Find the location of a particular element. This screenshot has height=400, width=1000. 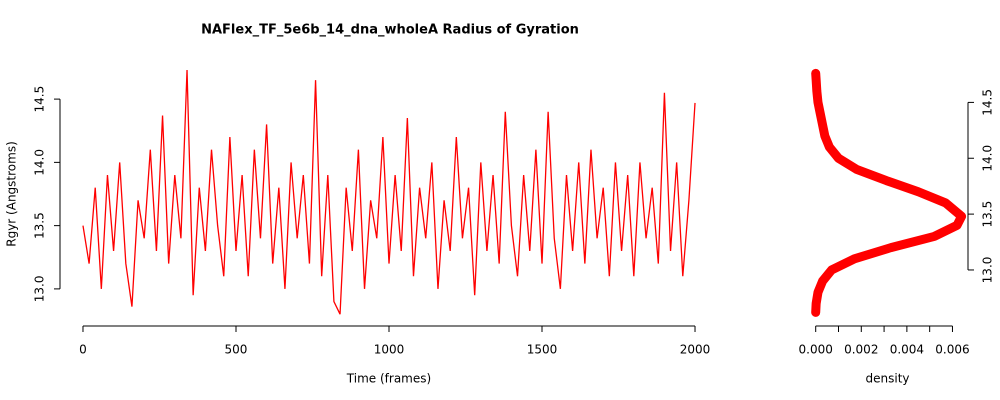

x-tick-label: 2000 is located at coordinates (695, 350).